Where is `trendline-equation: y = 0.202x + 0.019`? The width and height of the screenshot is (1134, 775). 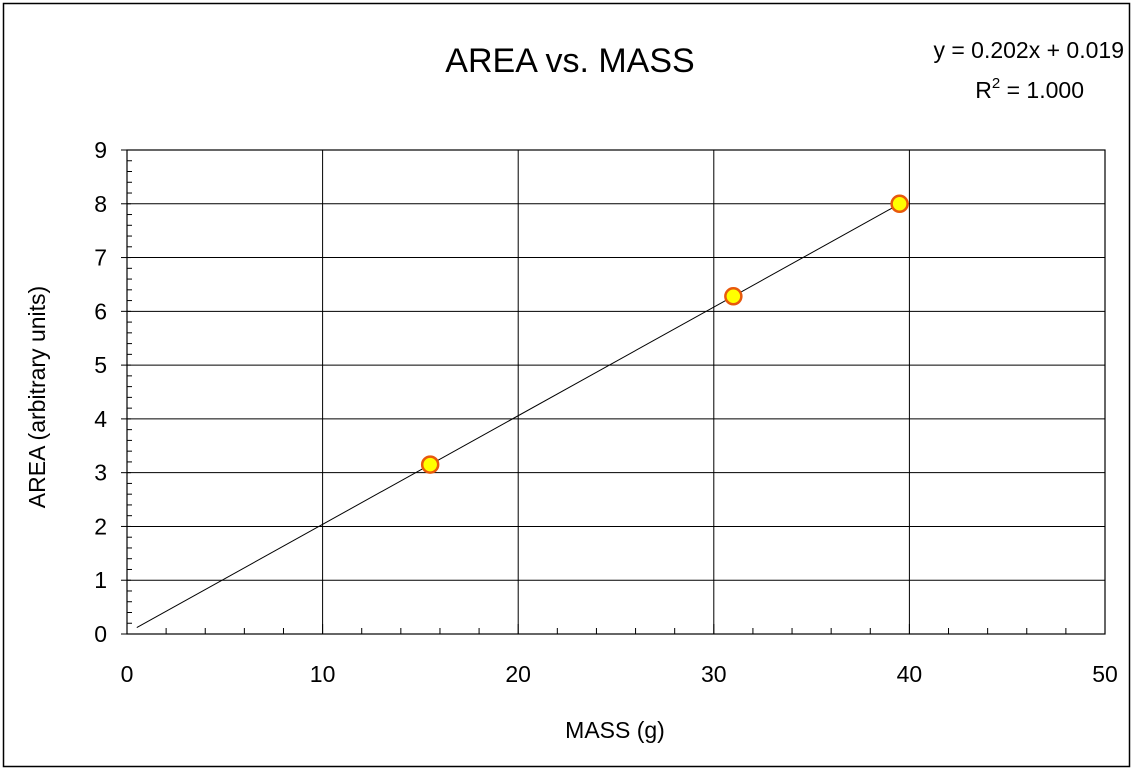
trendline-equation: y = 0.202x + 0.019 is located at coordinates (1028, 50).